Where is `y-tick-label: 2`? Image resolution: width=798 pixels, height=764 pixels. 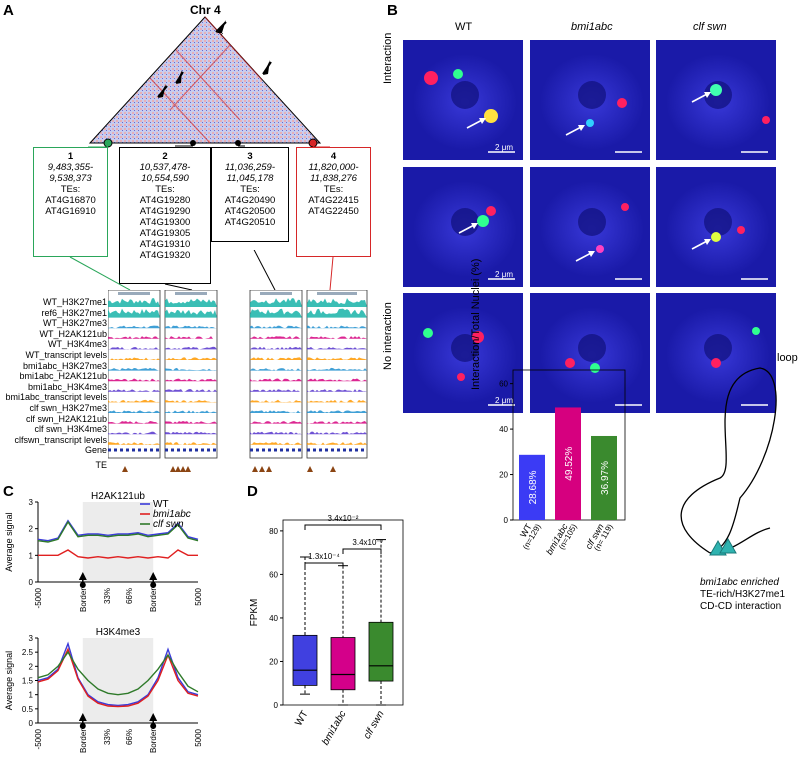 y-tick-label: 2 is located at coordinates (31, 529).